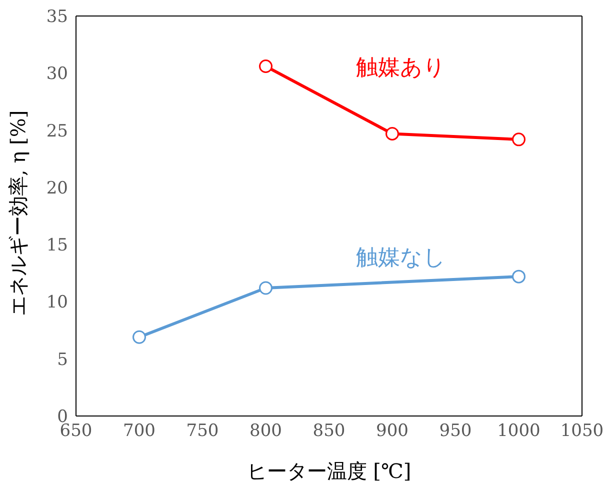 The height and width of the screenshot is (490, 615). What do you see at coordinates (57, 17) in the screenshot?
I see `y-tick-label: 35` at bounding box center [57, 17].